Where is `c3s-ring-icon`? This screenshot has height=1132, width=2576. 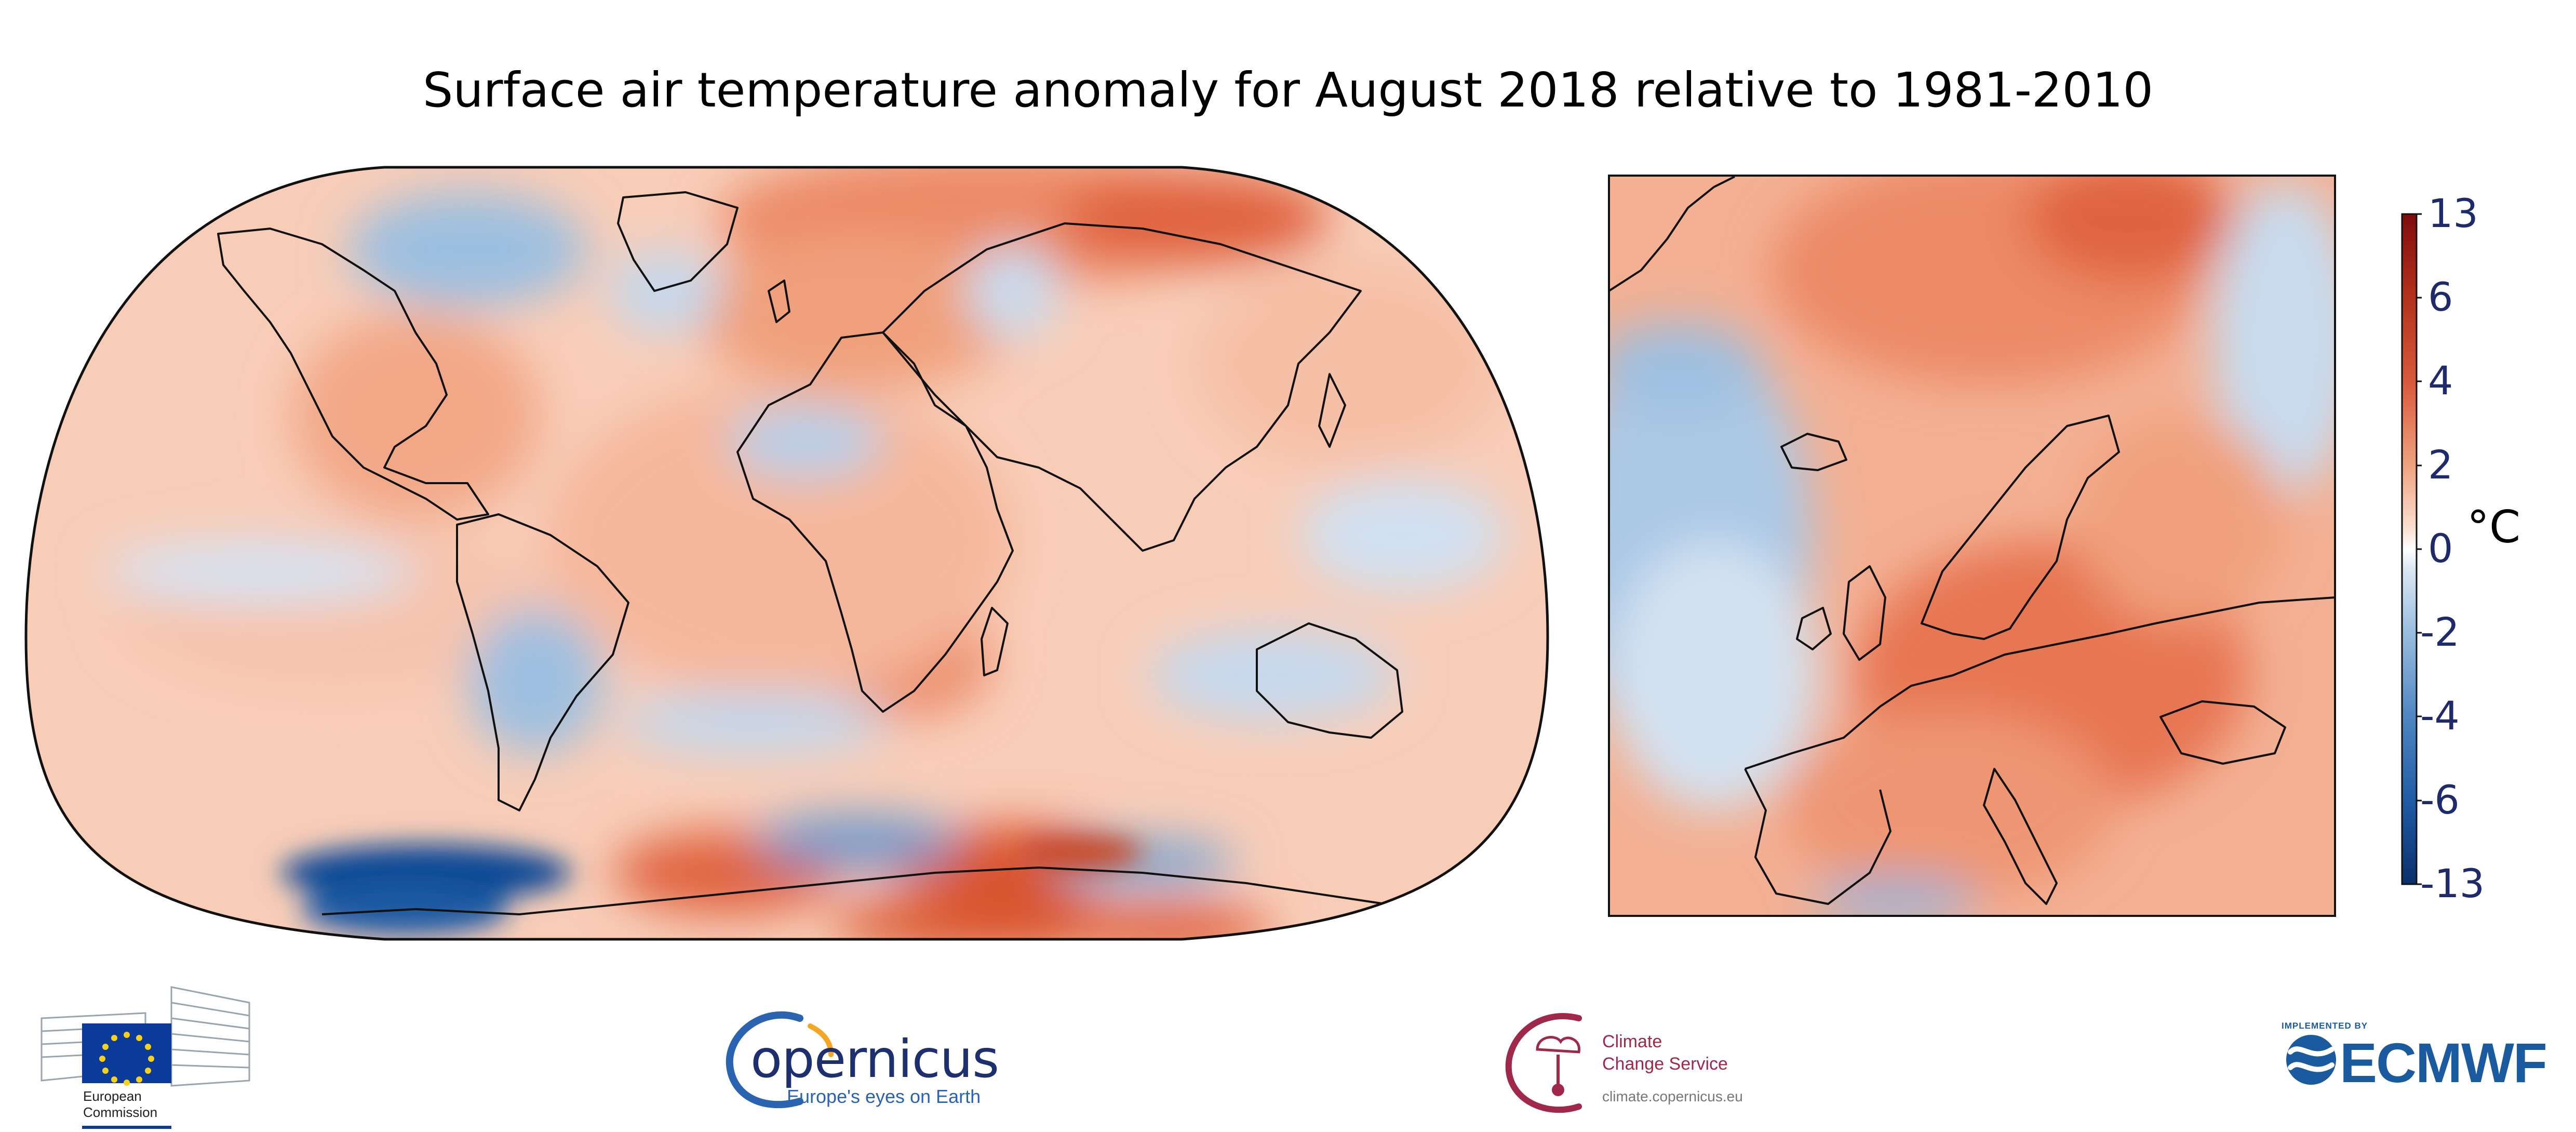 c3s-ring-icon is located at coordinates (1544, 1063).